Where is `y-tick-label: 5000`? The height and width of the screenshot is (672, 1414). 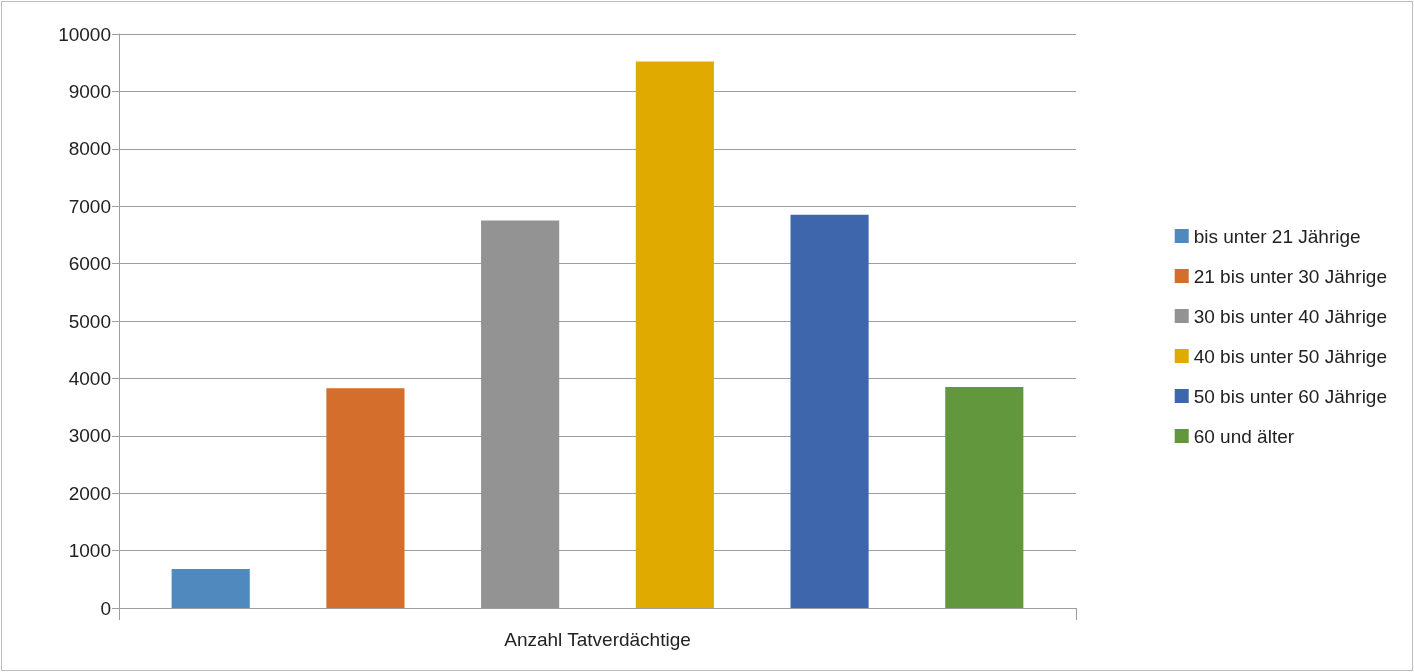
y-tick-label: 5000 is located at coordinates (89, 321).